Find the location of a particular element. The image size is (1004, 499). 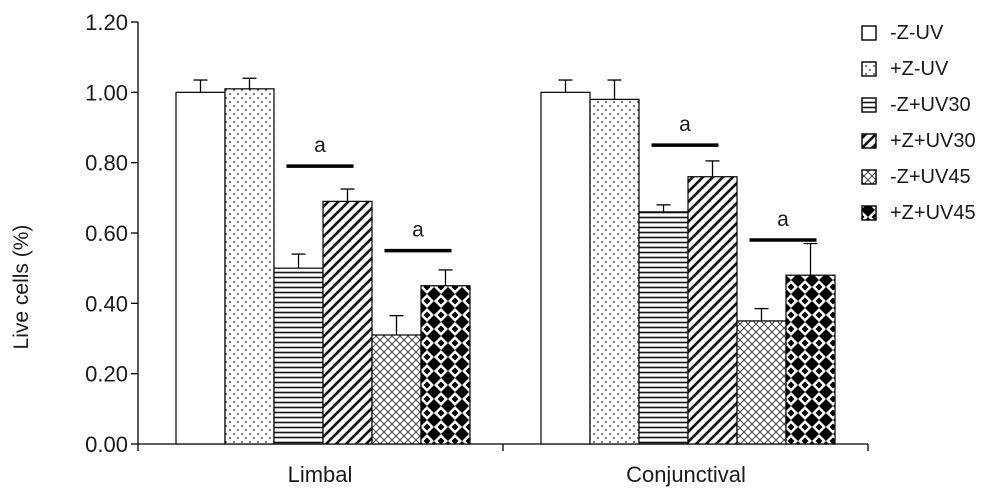

y-tick-label: 0.80 is located at coordinates (106, 163).